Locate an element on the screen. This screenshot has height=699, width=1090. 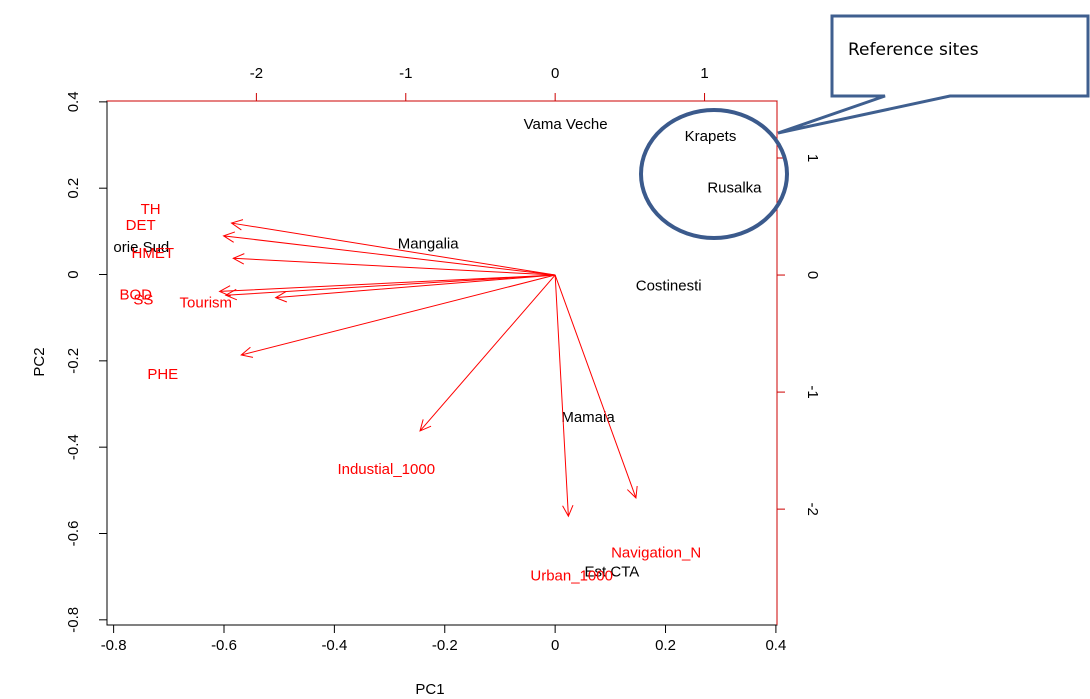
x2-tick-label: -2 is located at coordinates (256, 73).